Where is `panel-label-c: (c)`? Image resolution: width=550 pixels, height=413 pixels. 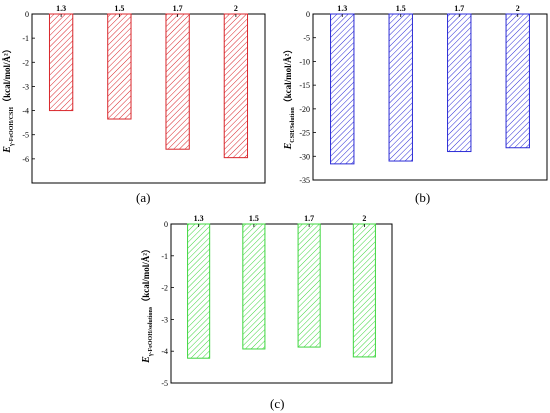
panel-label-c: (c) is located at coordinates (277, 403).